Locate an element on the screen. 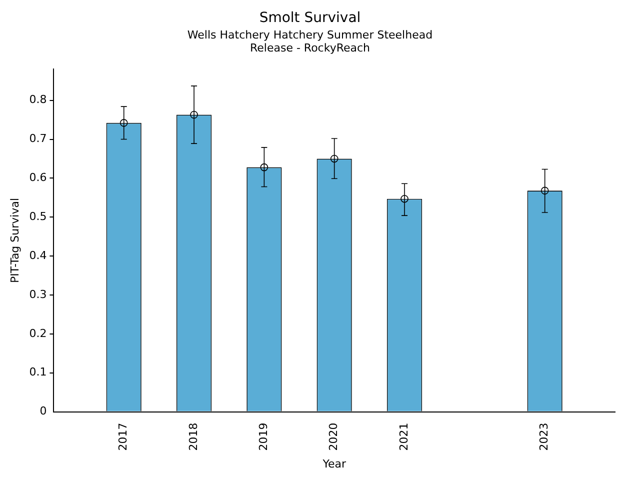 Image resolution: width=640 pixels, height=480 pixels. x-tick-label: 2019 is located at coordinates (263, 436).